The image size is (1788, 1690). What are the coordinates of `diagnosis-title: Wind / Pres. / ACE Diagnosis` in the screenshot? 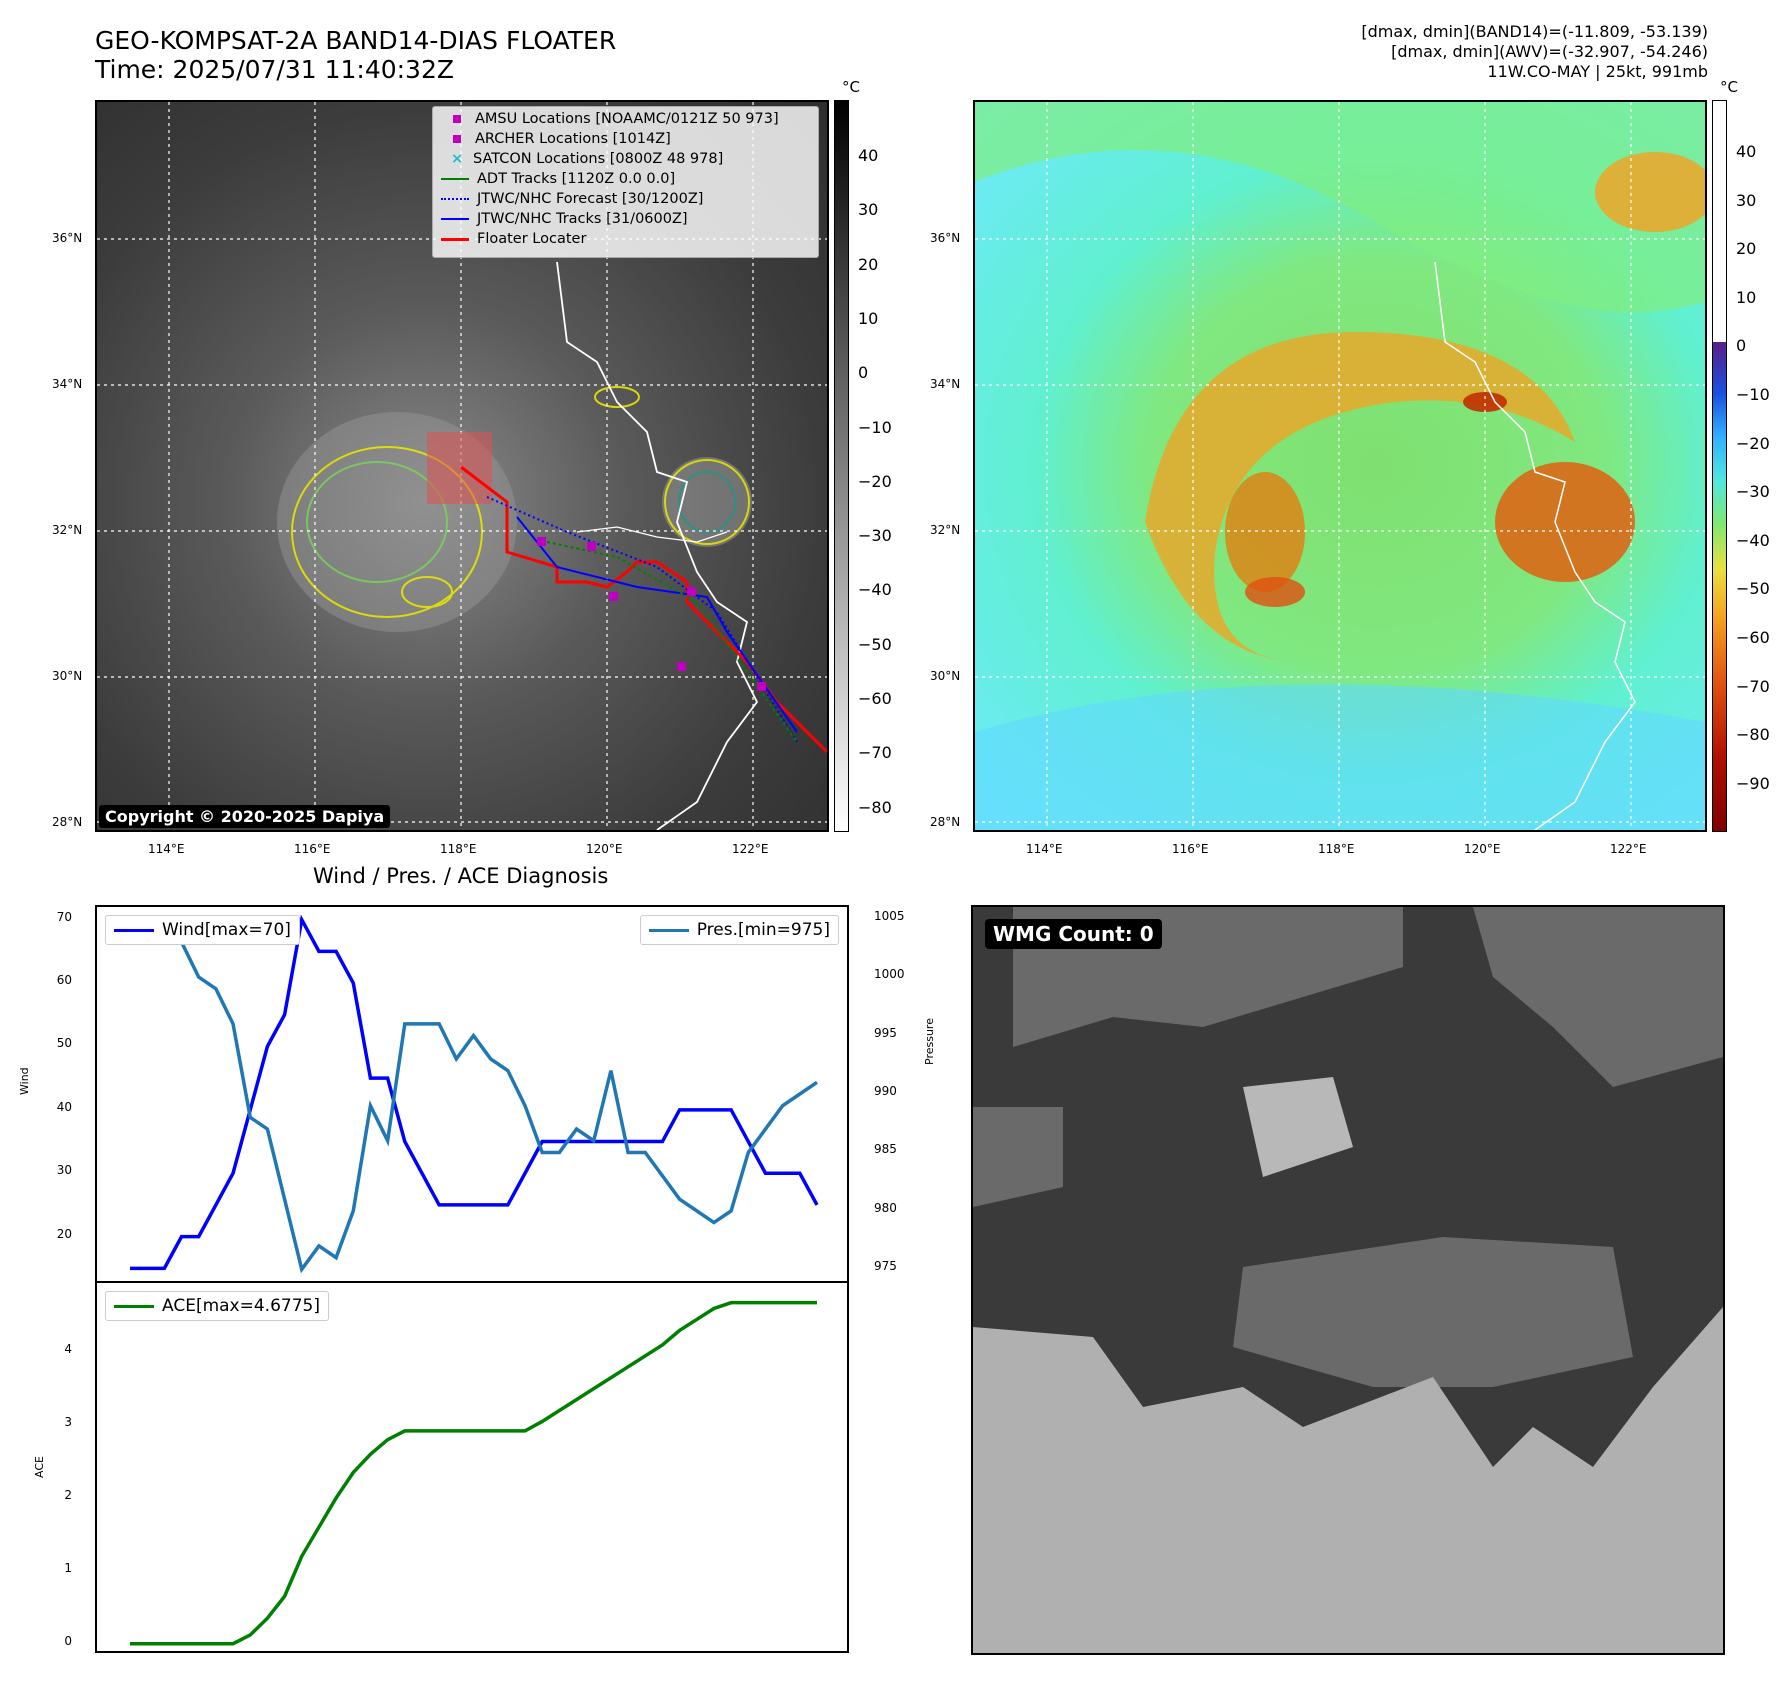 It's located at (461, 876).